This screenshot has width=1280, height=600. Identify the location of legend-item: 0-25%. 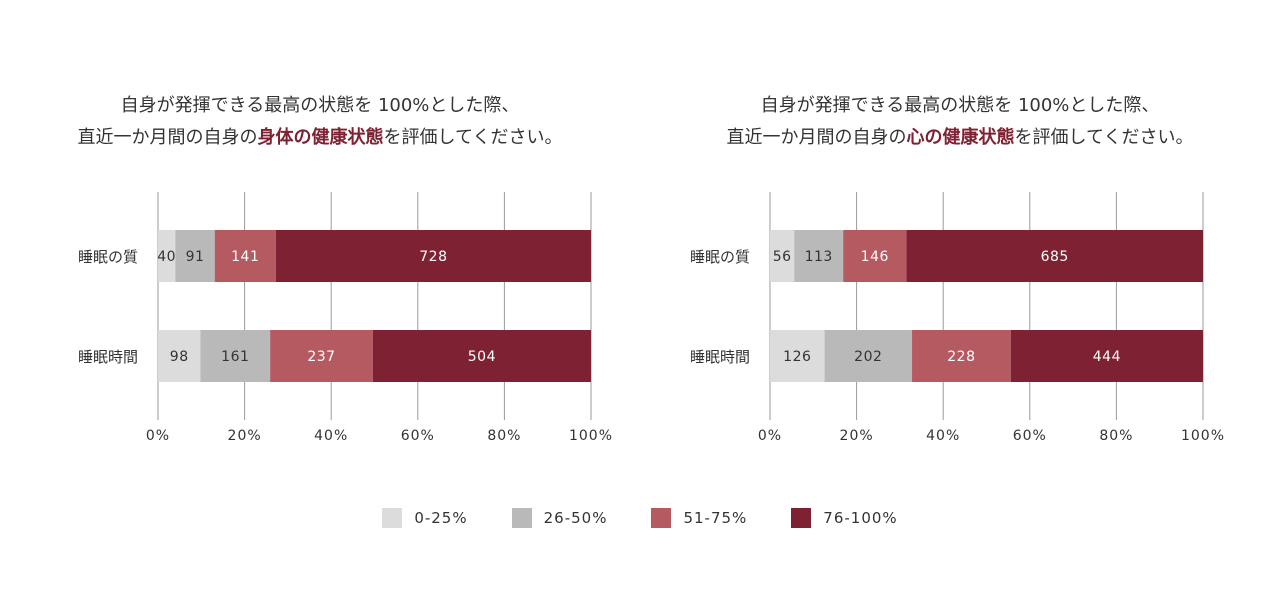
(424, 518).